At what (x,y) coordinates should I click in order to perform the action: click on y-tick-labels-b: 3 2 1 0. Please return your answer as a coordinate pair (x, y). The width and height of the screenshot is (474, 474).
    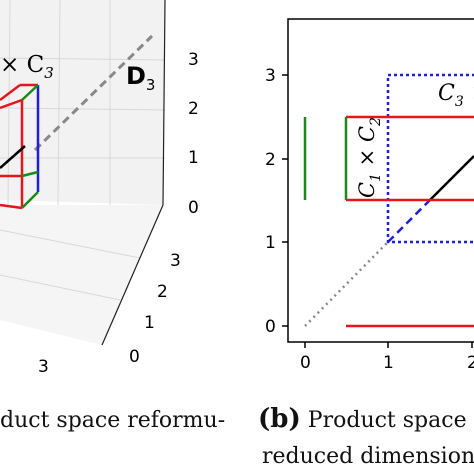
    Looking at the image, I should click on (270, 201).